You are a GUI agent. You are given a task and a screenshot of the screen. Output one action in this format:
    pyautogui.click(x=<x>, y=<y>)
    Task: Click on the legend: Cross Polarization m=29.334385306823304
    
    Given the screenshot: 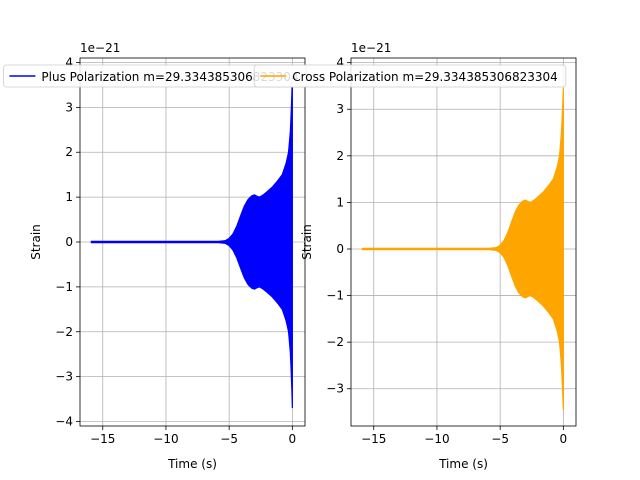 What is the action you would take?
    pyautogui.click(x=410, y=76)
    